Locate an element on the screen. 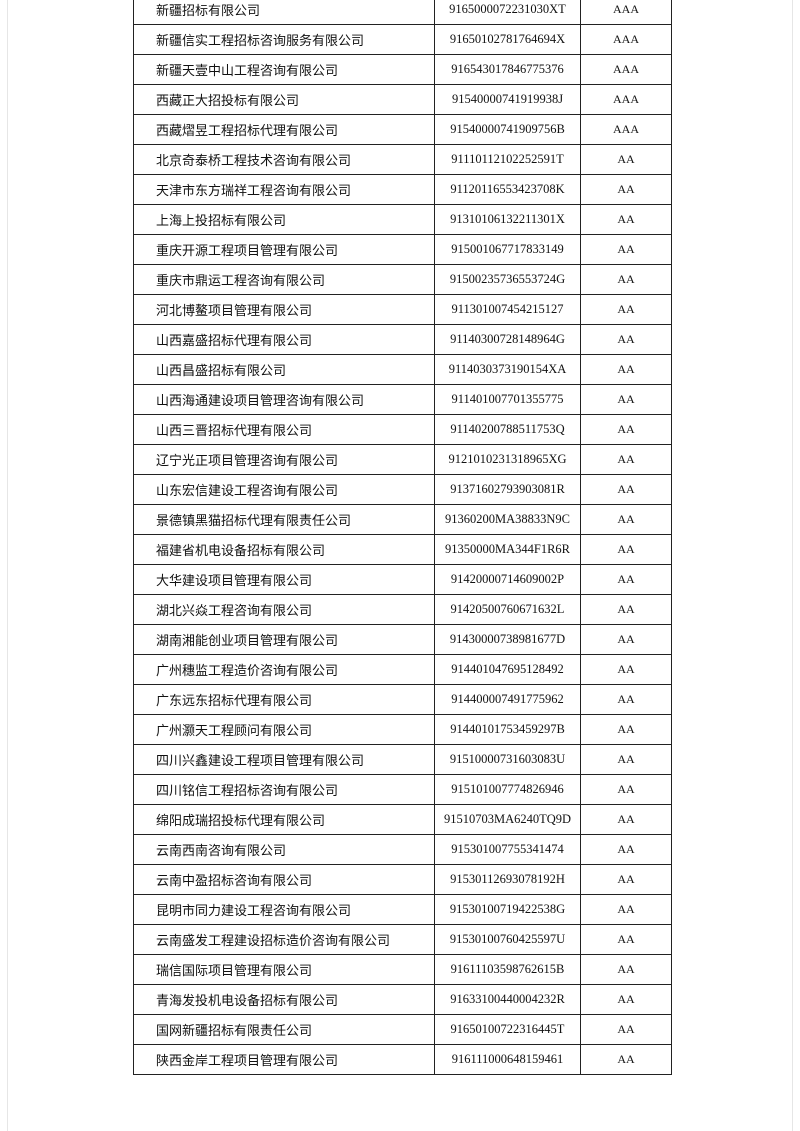 The height and width of the screenshot is (1131, 800). credit-code: 91110112102252591T is located at coordinates (507, 159).